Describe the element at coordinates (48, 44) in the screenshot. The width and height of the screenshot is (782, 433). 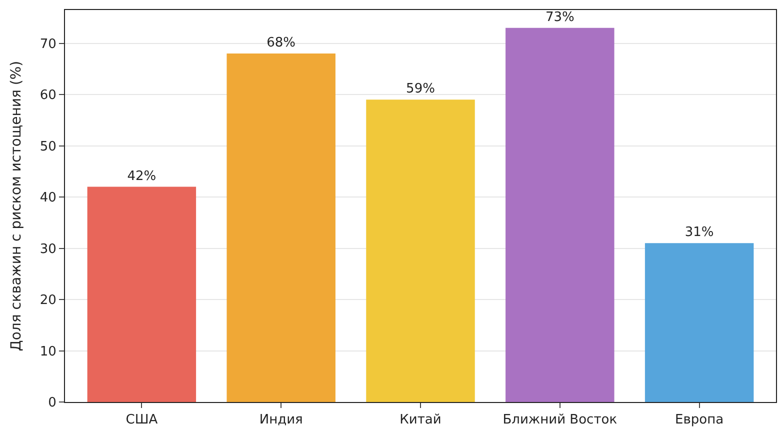
I see `y-tick-label: 70` at that location.